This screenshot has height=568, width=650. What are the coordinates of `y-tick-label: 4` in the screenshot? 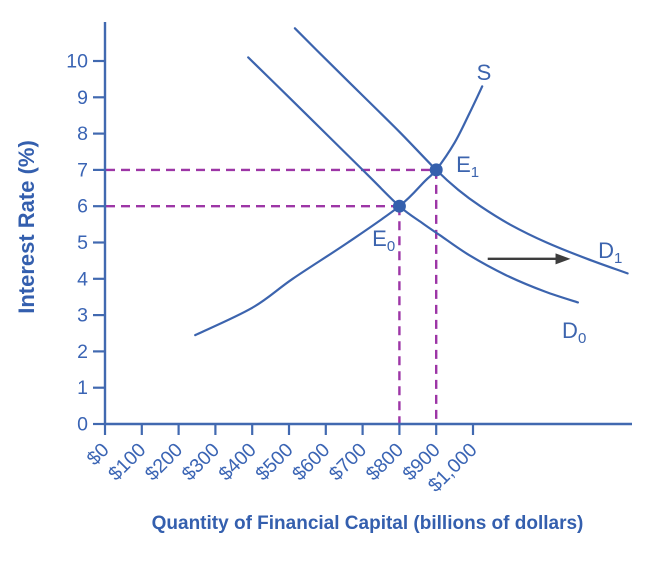 It's located at (82, 279).